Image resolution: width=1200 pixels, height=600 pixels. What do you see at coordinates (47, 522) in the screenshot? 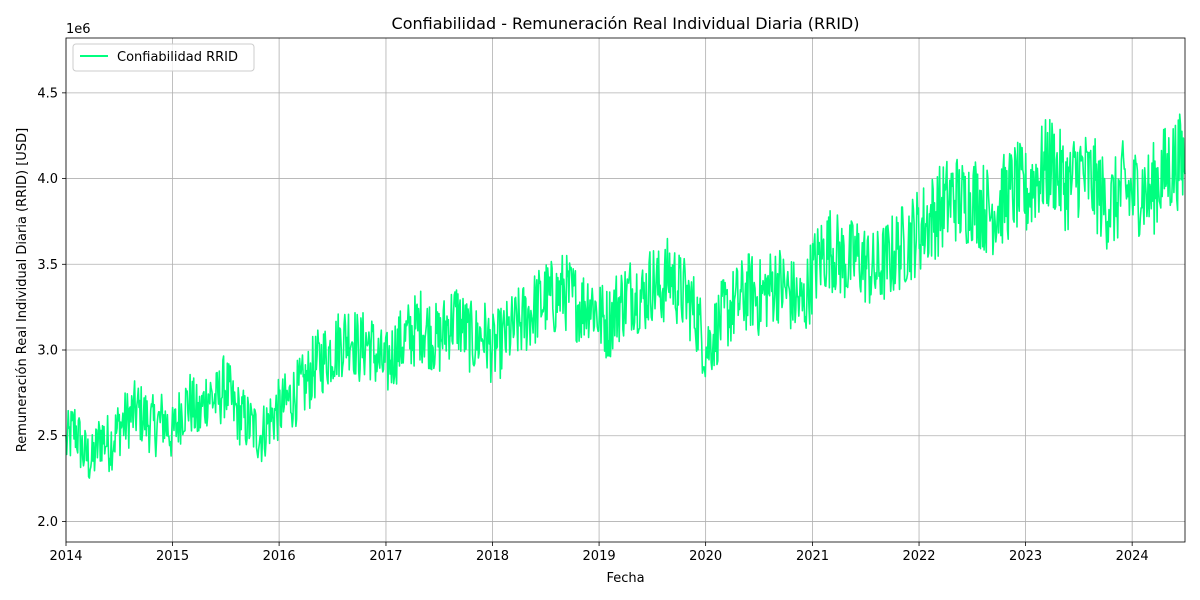
I see `y-tick-label: 2.0` at bounding box center [47, 522].